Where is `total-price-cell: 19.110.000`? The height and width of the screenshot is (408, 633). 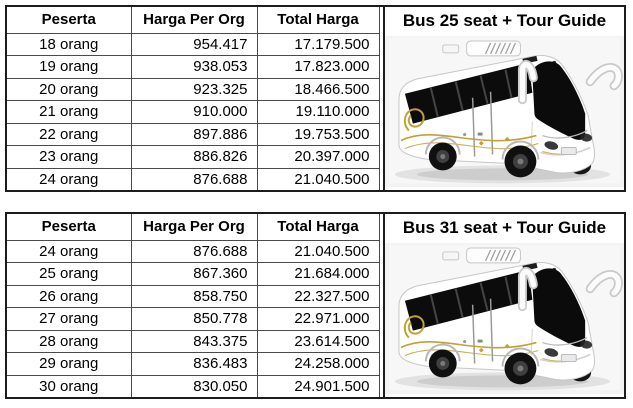 total-price-cell: 19.110.000 is located at coordinates (318, 112).